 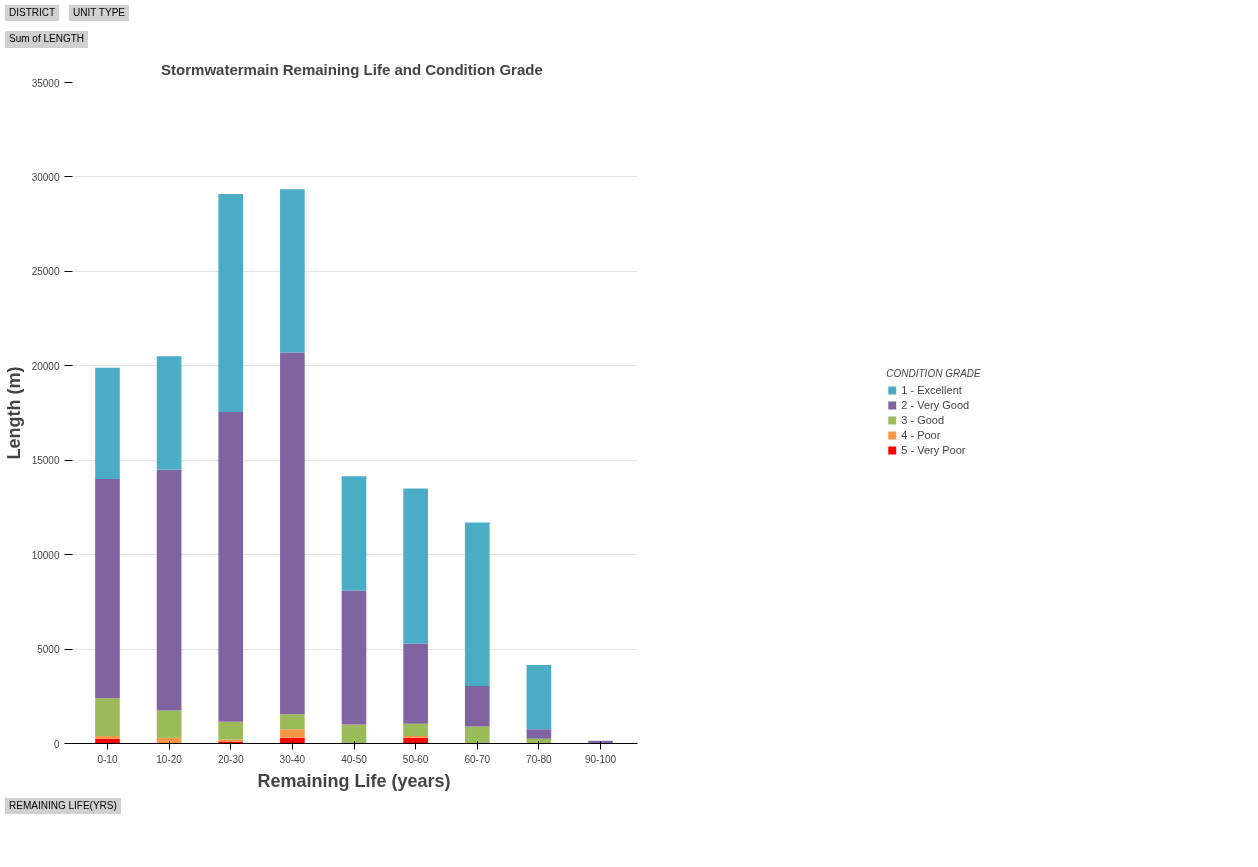 What do you see at coordinates (32, 13) in the screenshot?
I see `text: DISTRICT` at bounding box center [32, 13].